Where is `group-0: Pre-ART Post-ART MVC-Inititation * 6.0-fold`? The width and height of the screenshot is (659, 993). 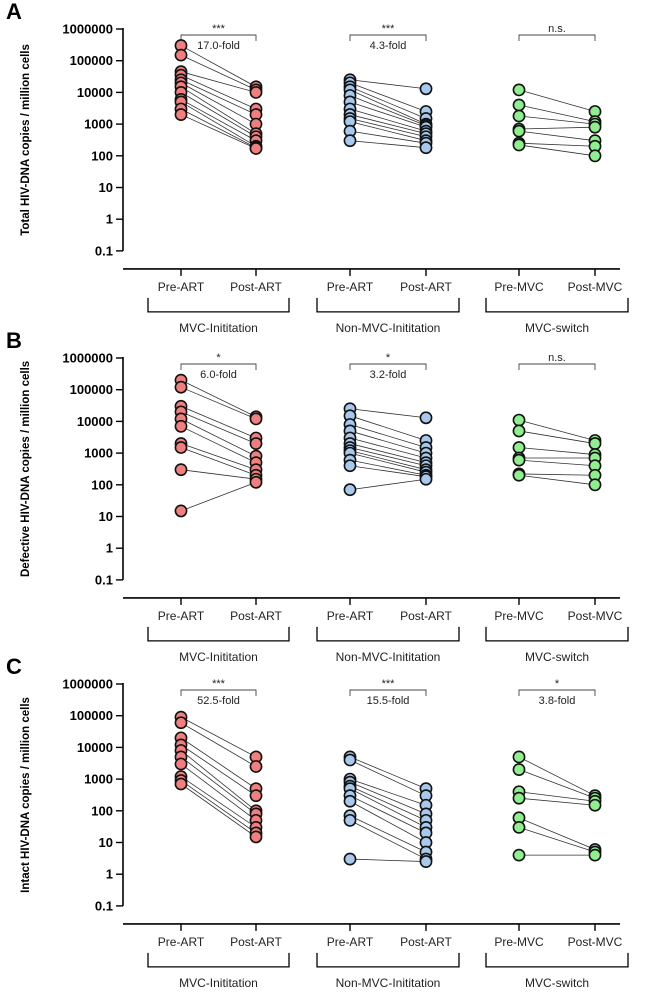
group-0: Pre-ART Post-ART MVC-Inititation * 6.0-fold is located at coordinates (218, 508).